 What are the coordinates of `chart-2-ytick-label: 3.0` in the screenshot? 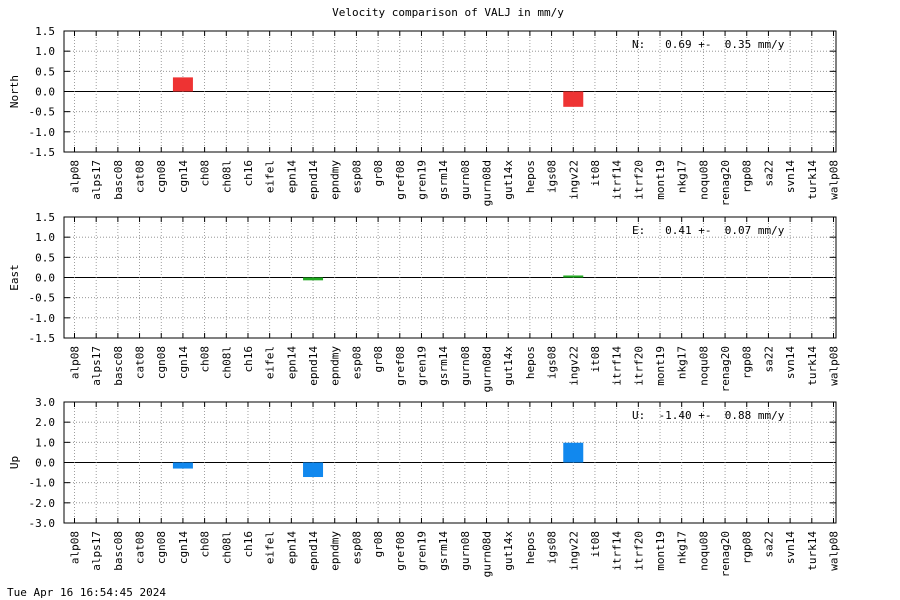 It's located at (45, 402).